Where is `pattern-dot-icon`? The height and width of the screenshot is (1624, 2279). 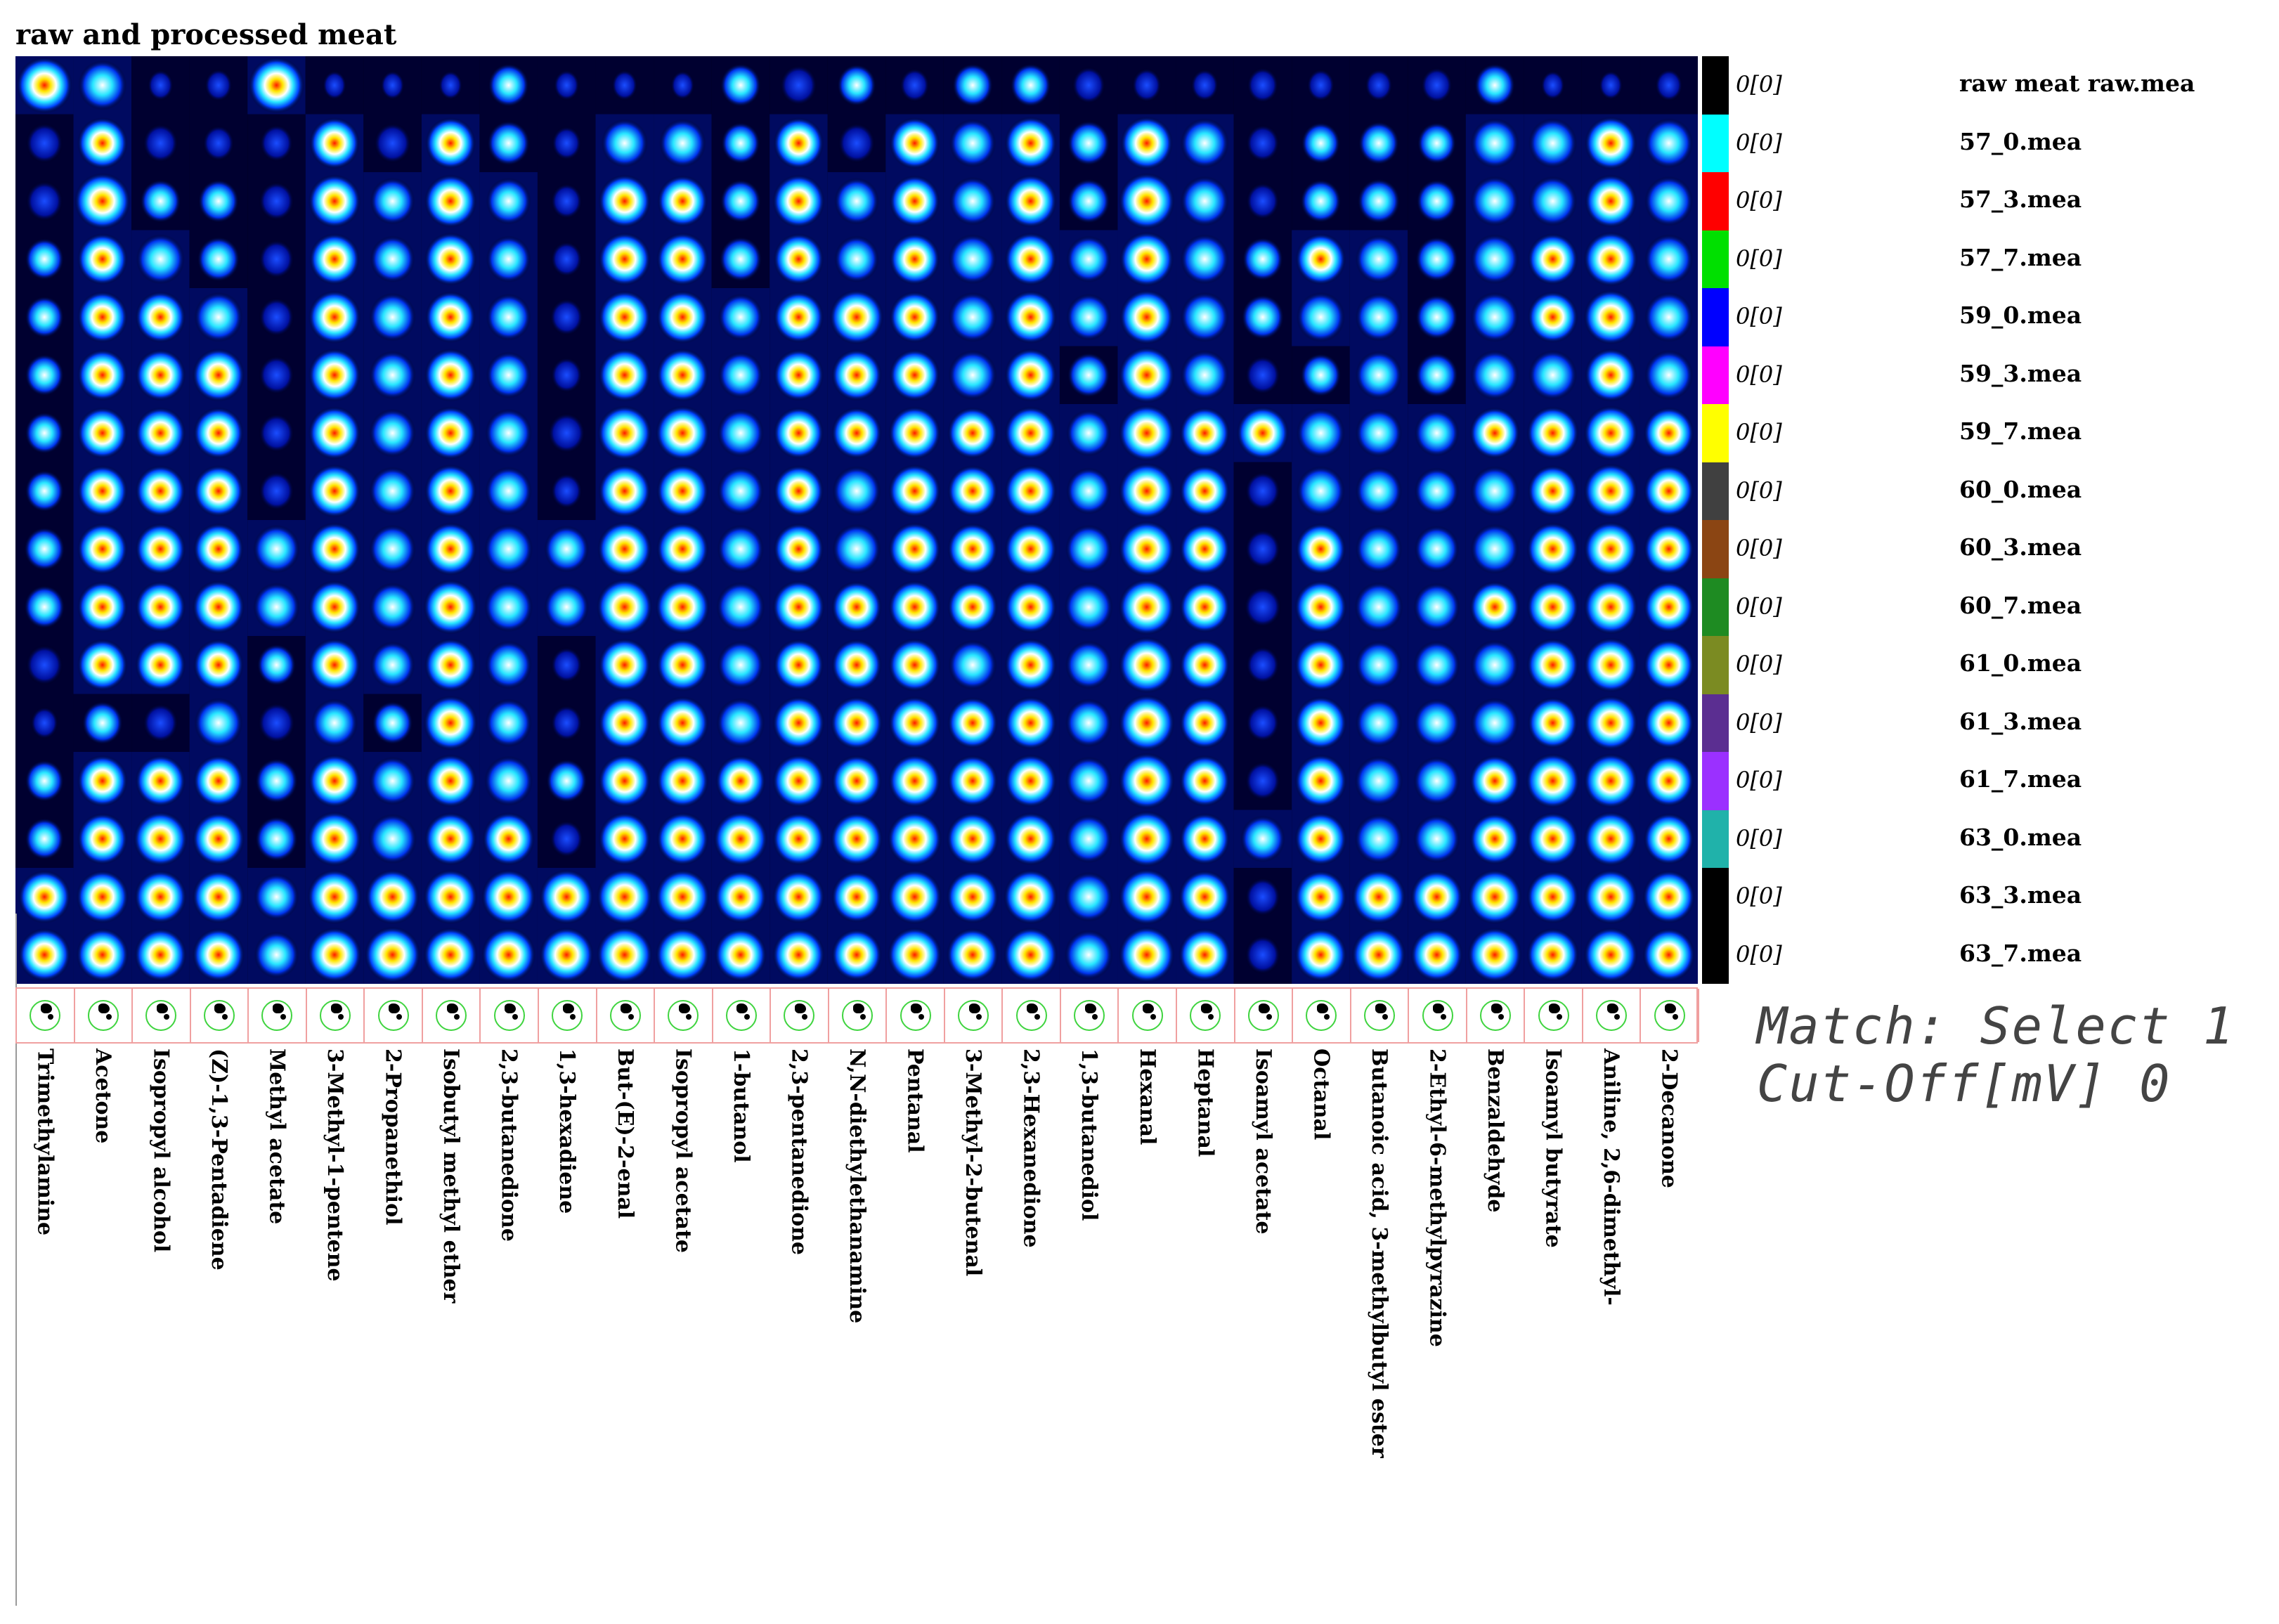
pattern-dot-icon is located at coordinates (1559, 1017).